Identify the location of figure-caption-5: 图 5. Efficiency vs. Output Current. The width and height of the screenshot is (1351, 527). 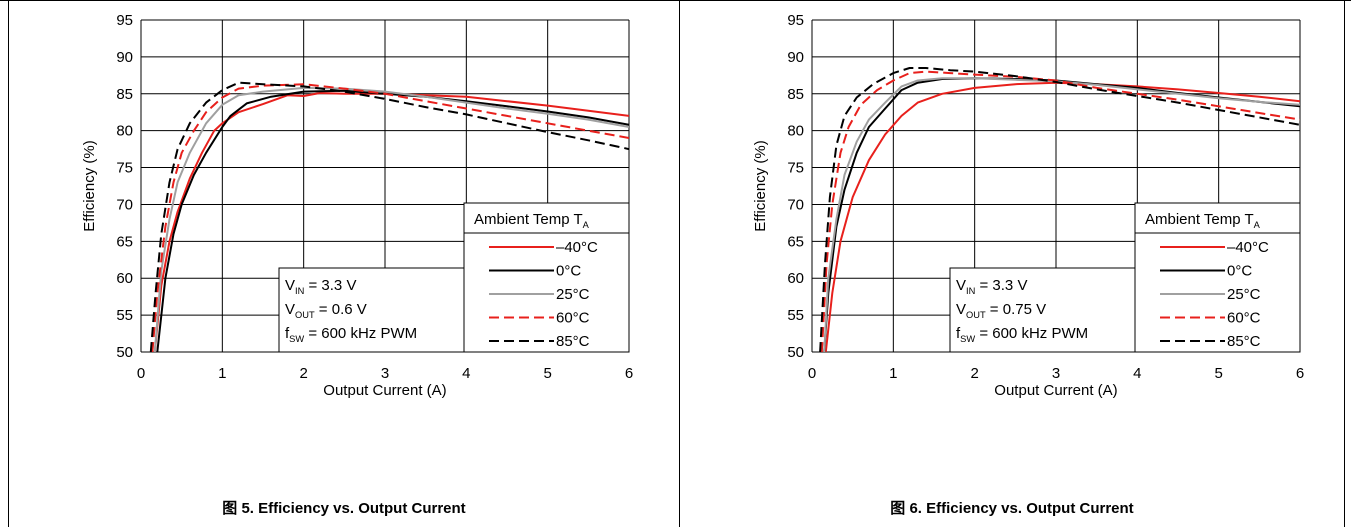
(344, 508).